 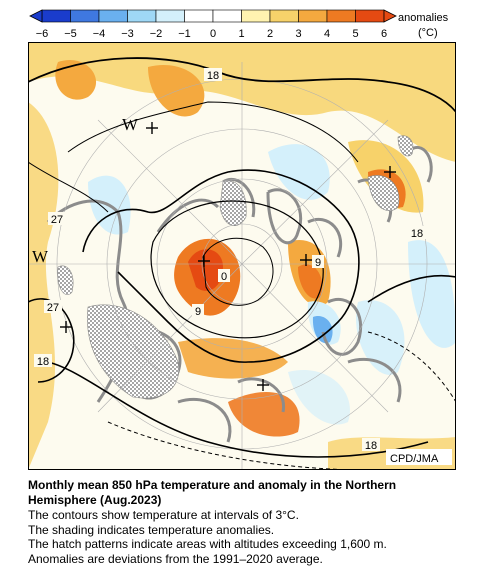 I want to click on colorbar-tick-label: 4, so click(x=327, y=34).